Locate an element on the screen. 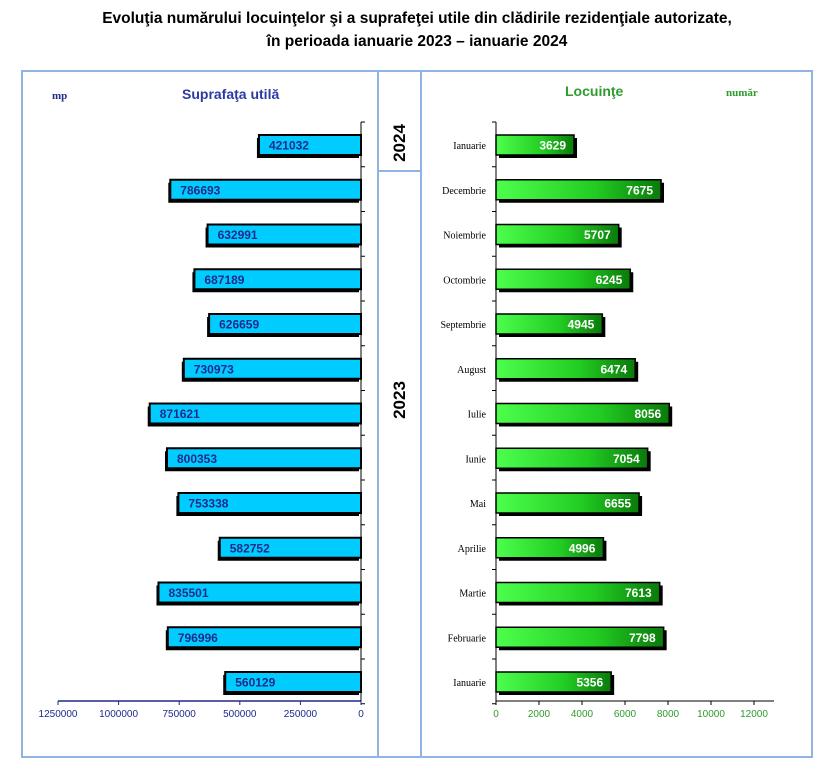  right-x-tick-label: 6000 is located at coordinates (625, 714).